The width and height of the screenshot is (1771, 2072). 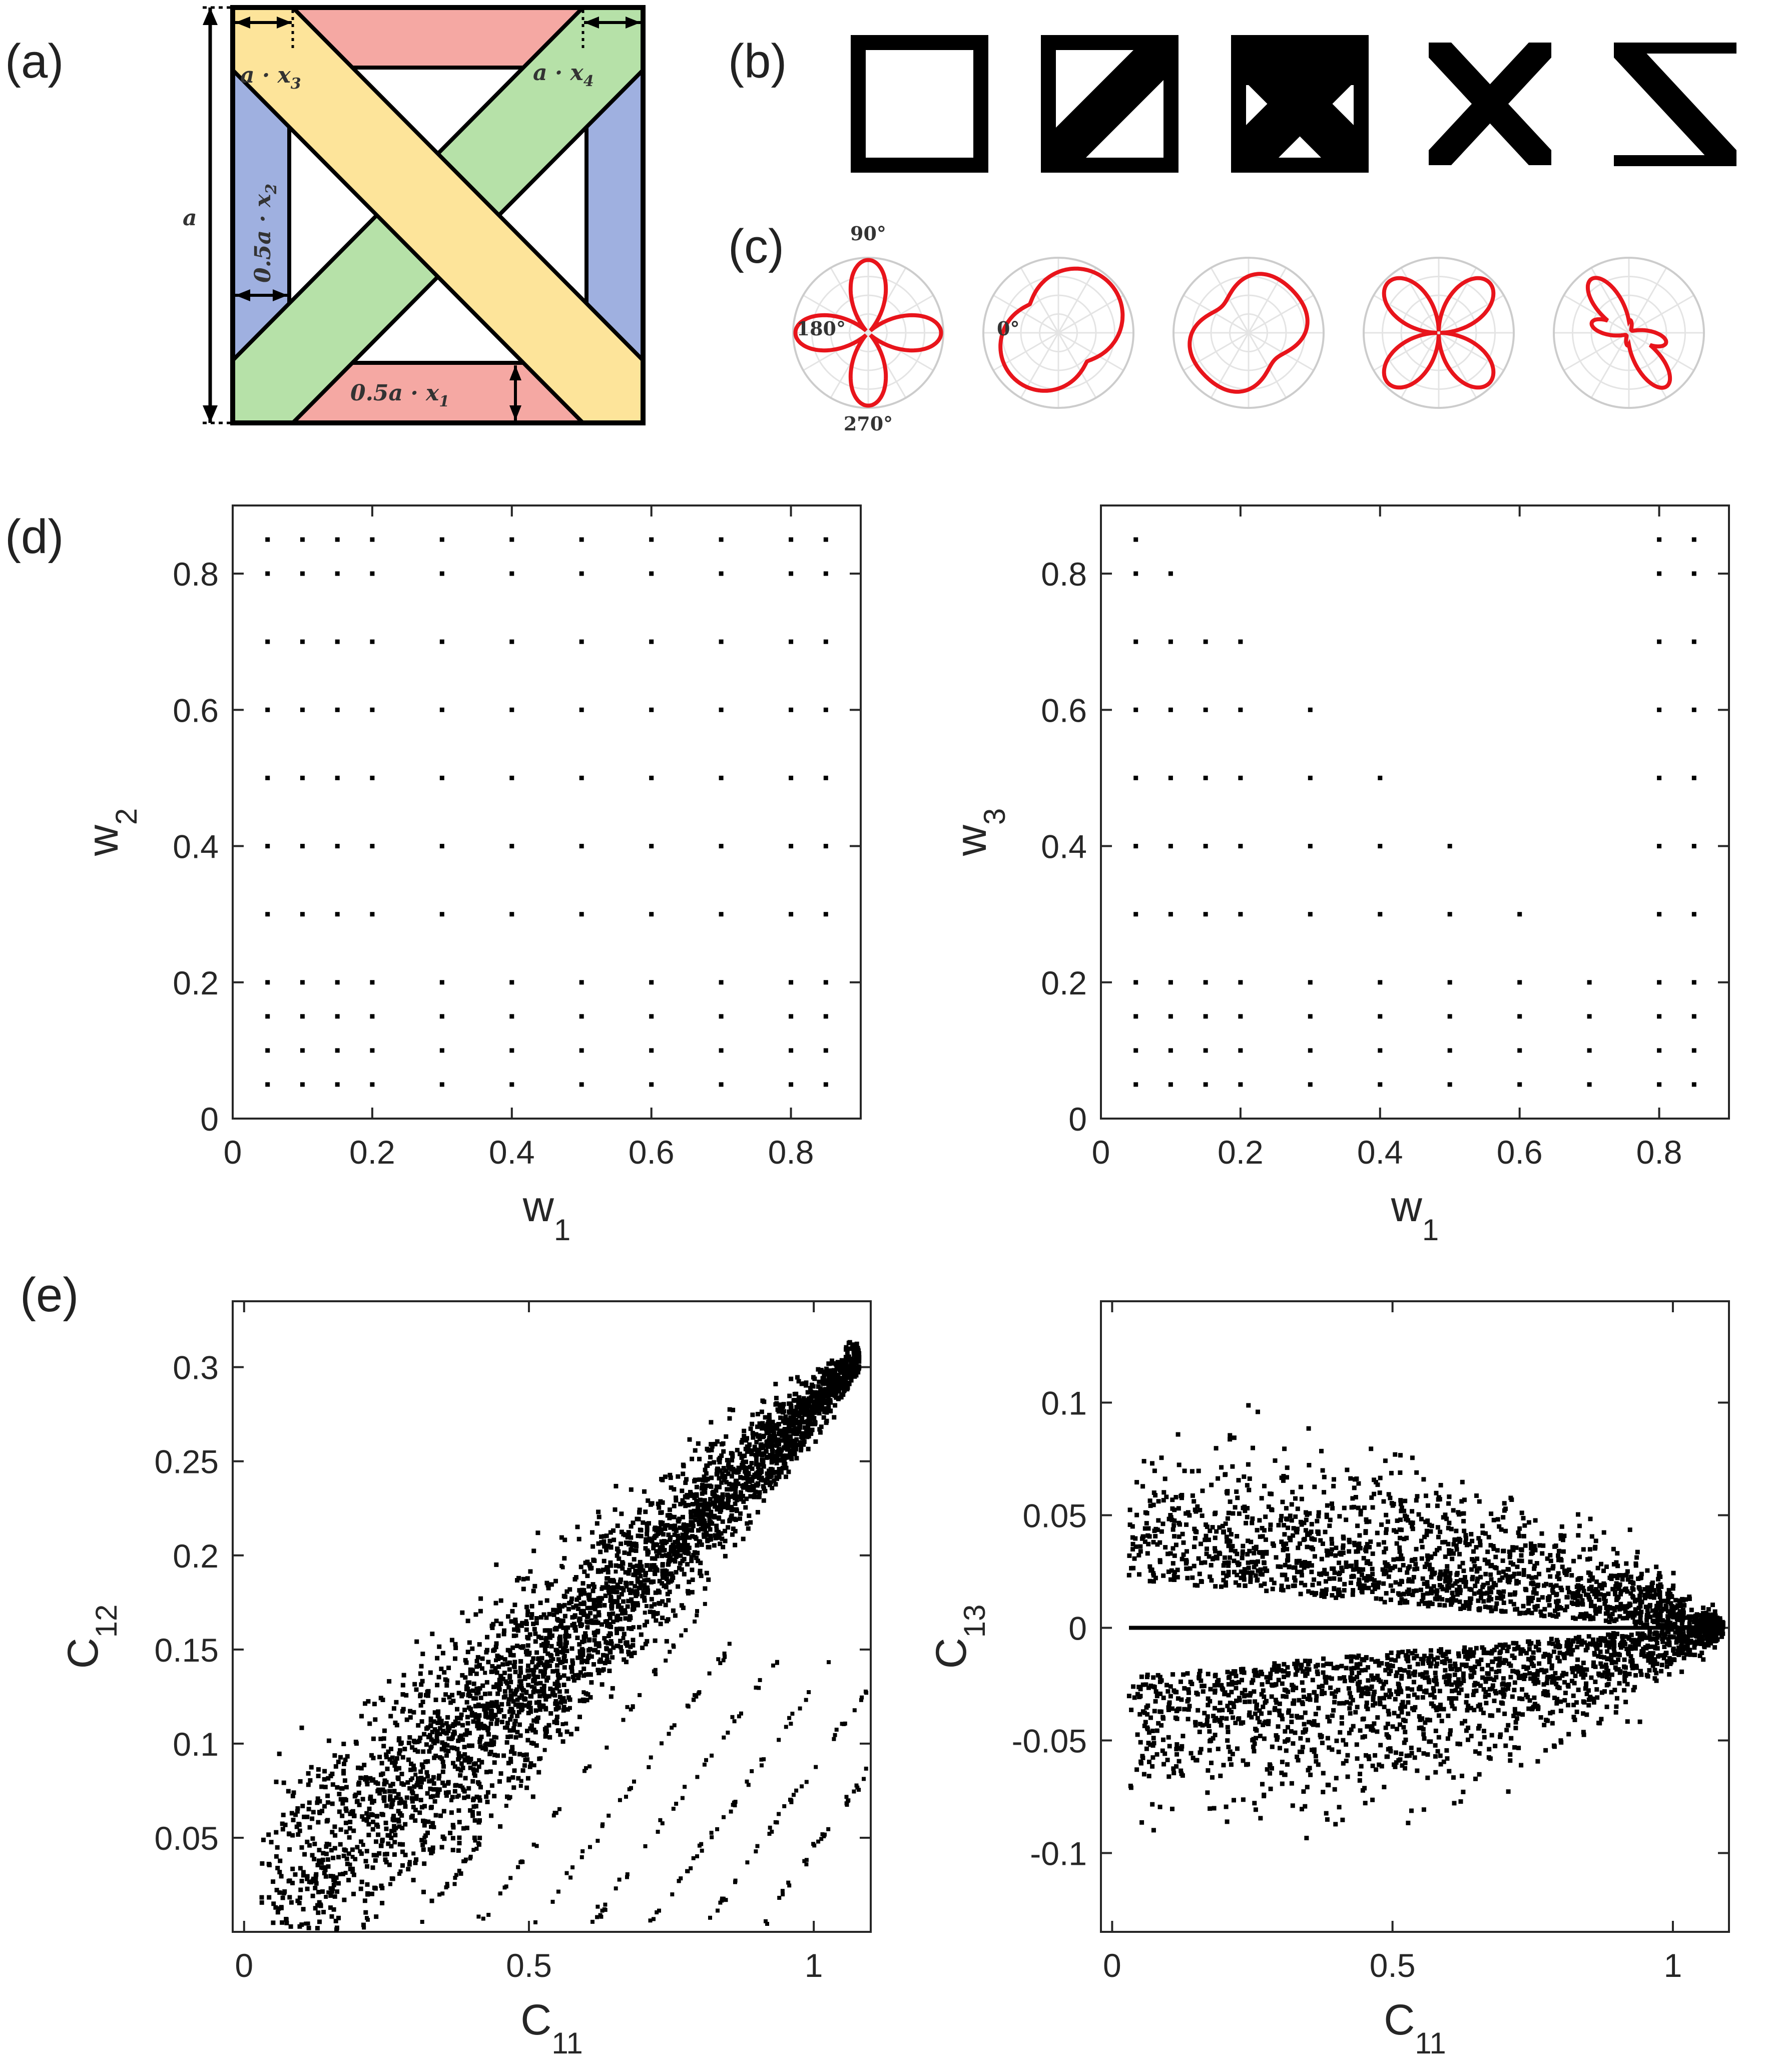 What do you see at coordinates (546, 812) in the screenshot?
I see `data-points` at bounding box center [546, 812].